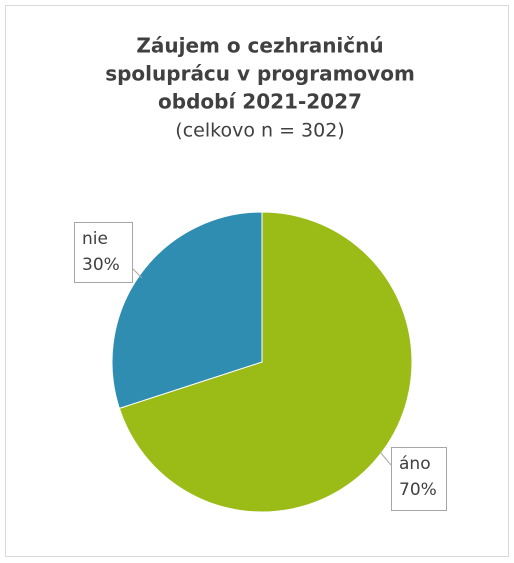 Image resolution: width=514 pixels, height=563 pixels. I want to click on chart-subtitle: (celkovo n = 302), so click(259, 131).